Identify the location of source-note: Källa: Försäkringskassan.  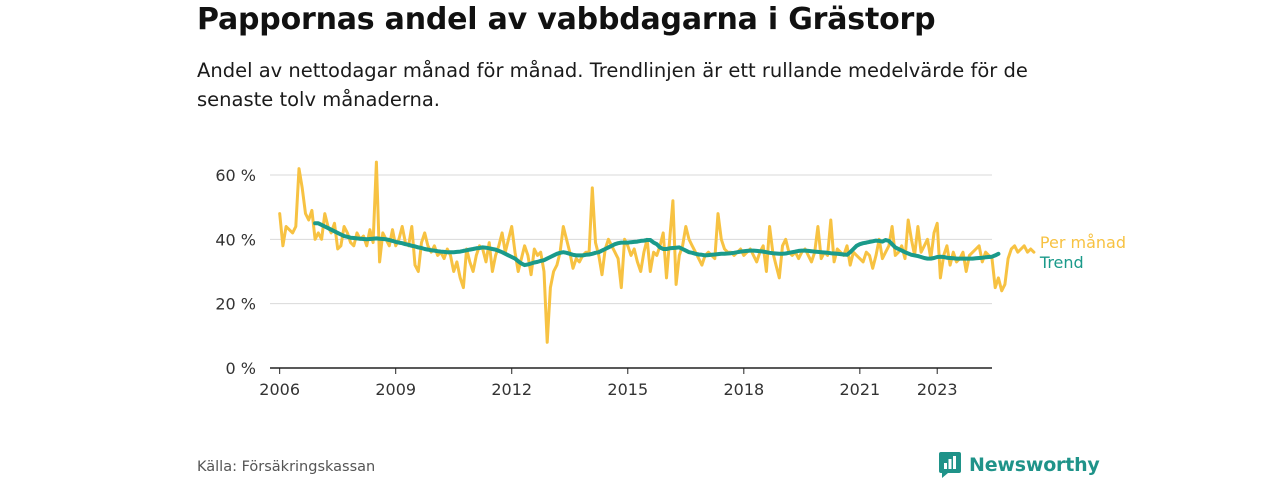
(286, 467).